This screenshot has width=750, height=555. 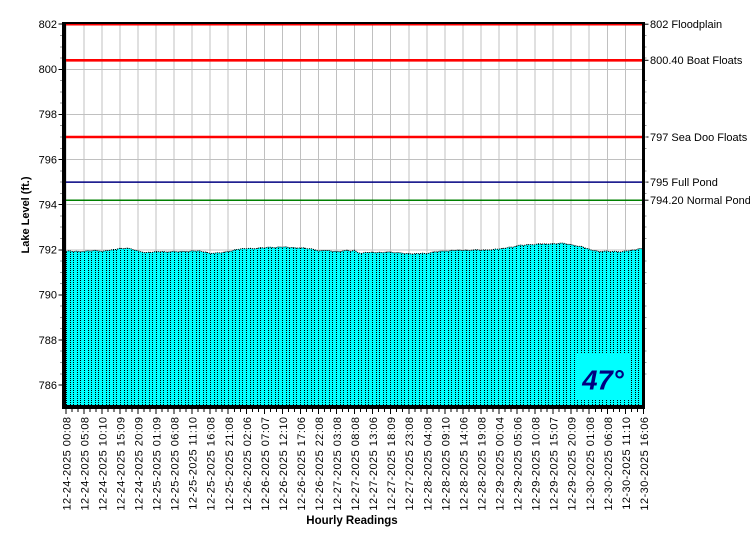 What do you see at coordinates (48, 251) in the screenshot?
I see `svg-text: 792` at bounding box center [48, 251].